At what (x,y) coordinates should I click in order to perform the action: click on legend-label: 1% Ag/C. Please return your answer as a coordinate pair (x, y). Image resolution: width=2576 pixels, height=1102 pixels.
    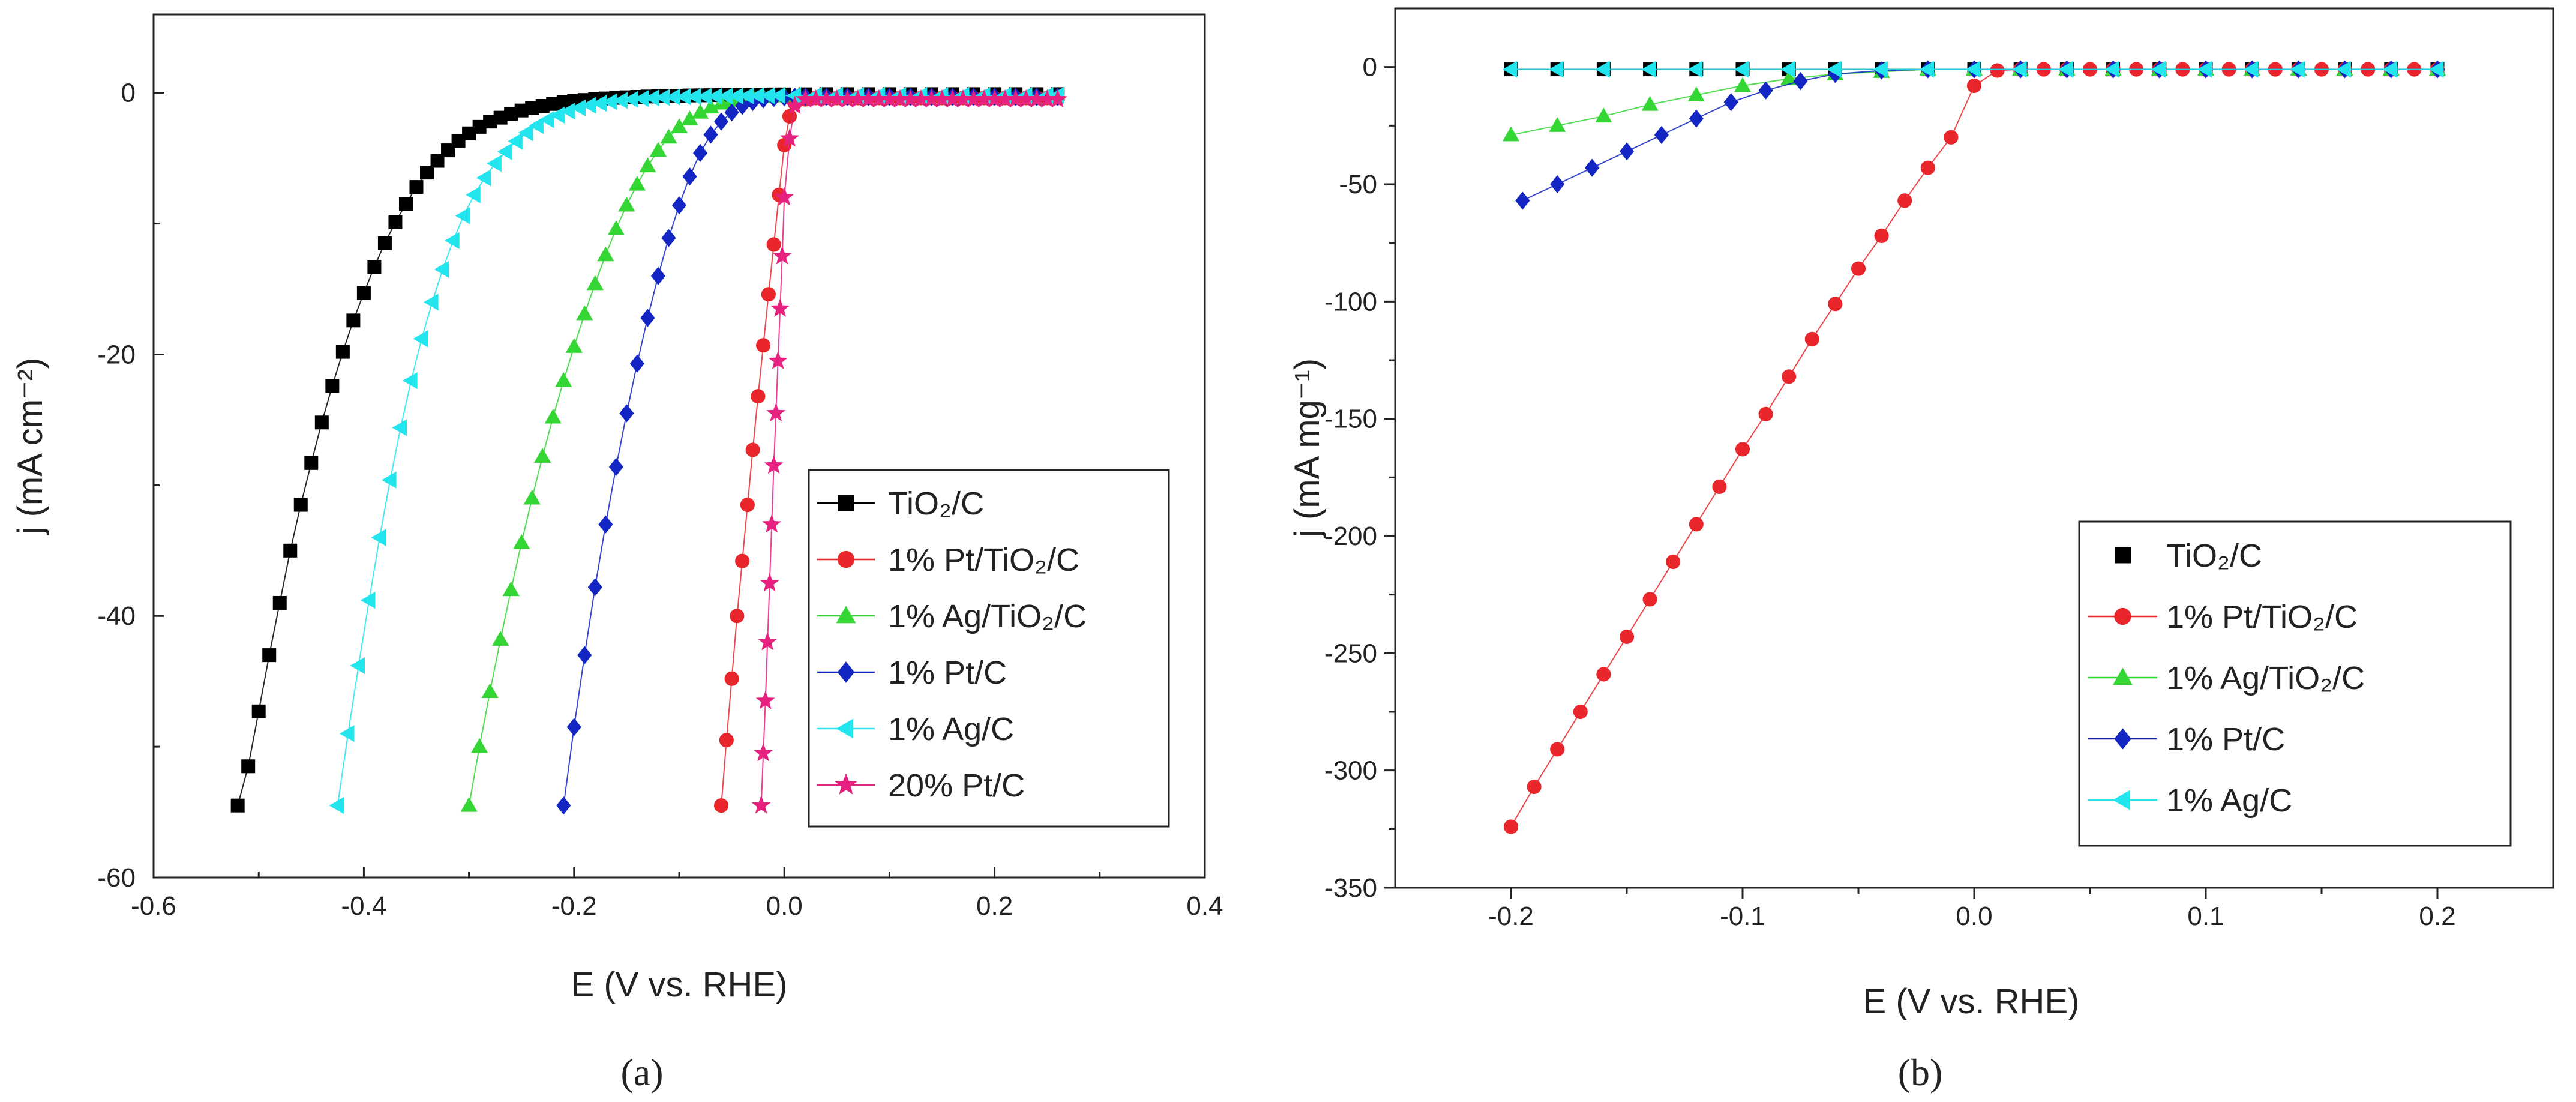
    Looking at the image, I should click on (2229, 801).